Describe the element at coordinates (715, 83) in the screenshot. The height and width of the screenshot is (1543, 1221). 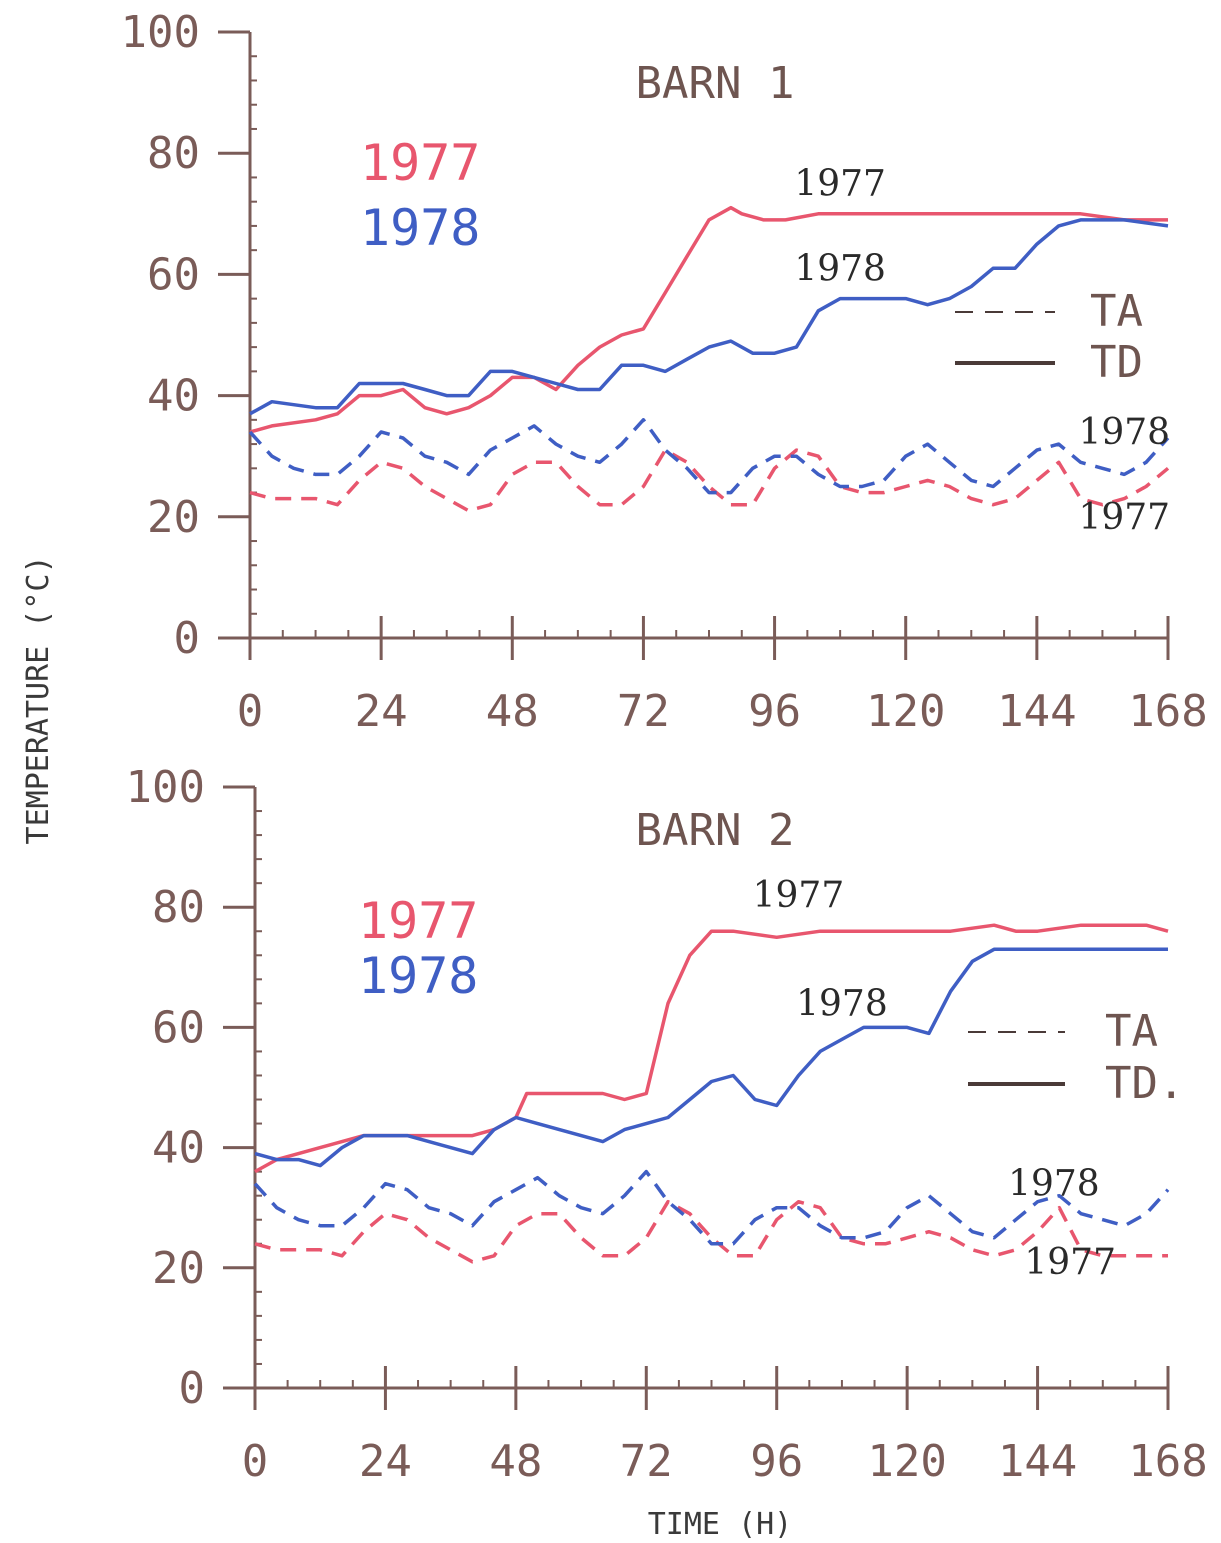
I see `panel-title: BARN 1` at that location.